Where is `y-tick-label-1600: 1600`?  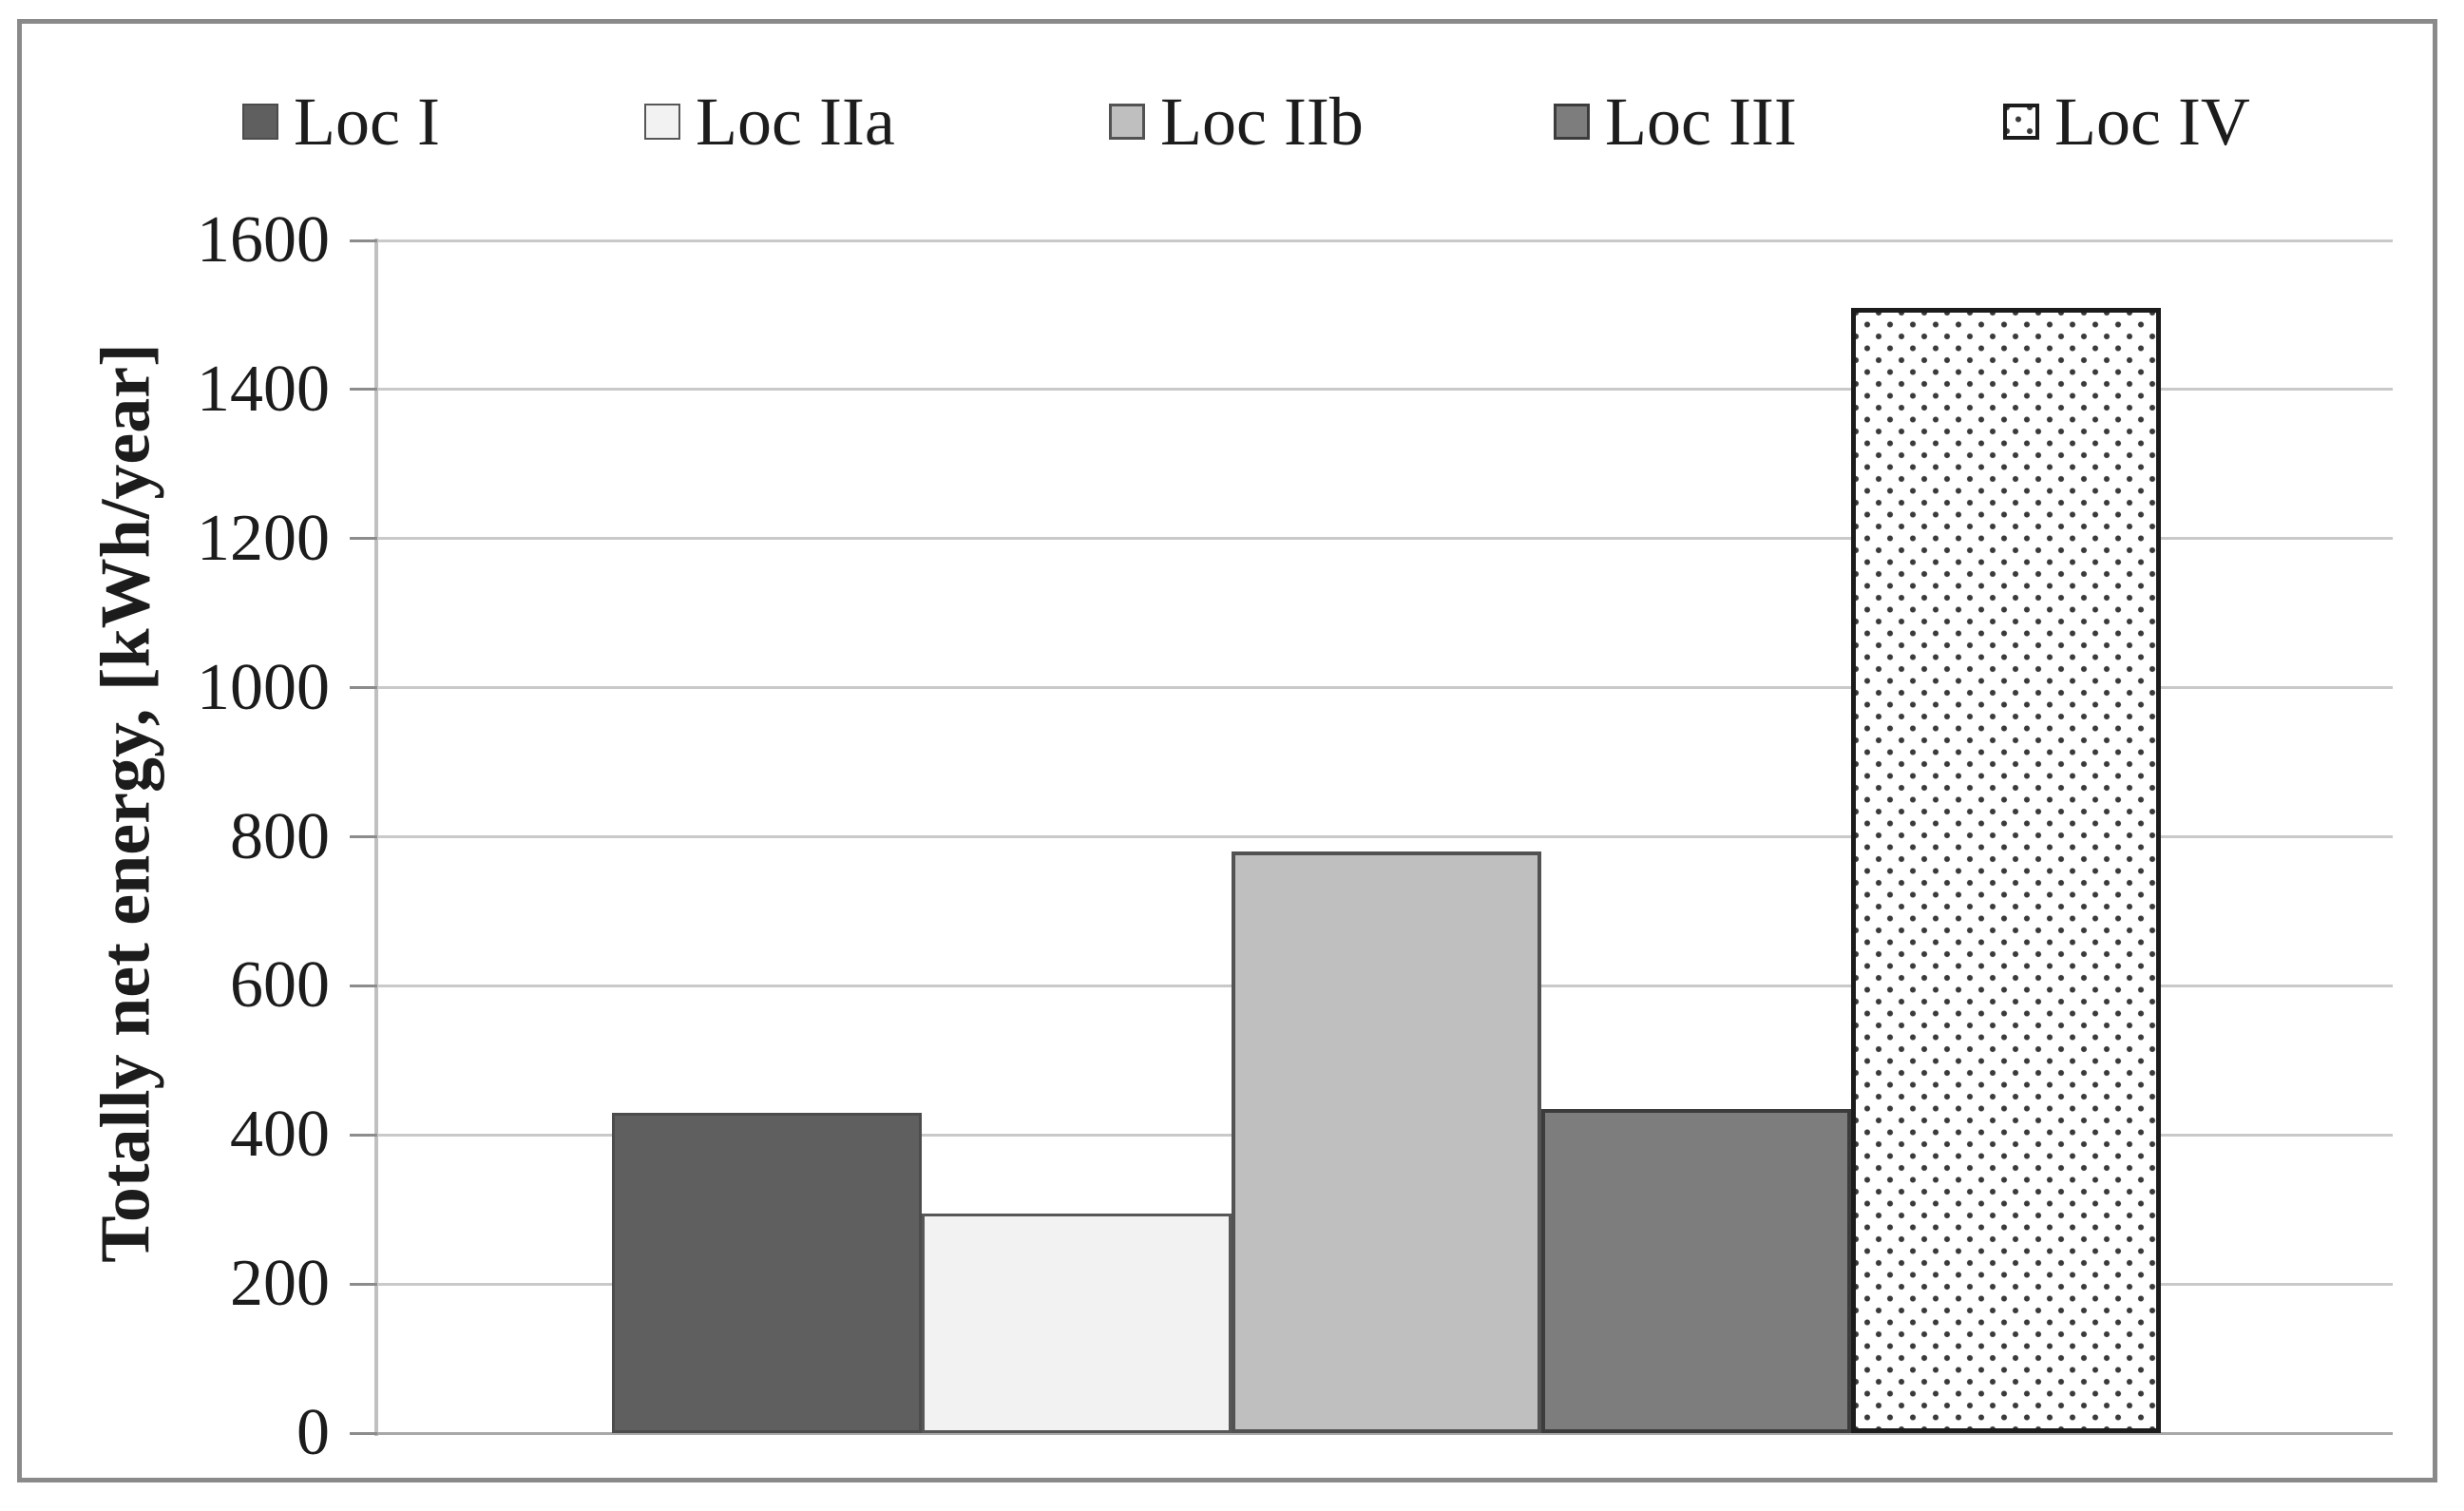
y-tick-label-1600: 1600 is located at coordinates (263, 240).